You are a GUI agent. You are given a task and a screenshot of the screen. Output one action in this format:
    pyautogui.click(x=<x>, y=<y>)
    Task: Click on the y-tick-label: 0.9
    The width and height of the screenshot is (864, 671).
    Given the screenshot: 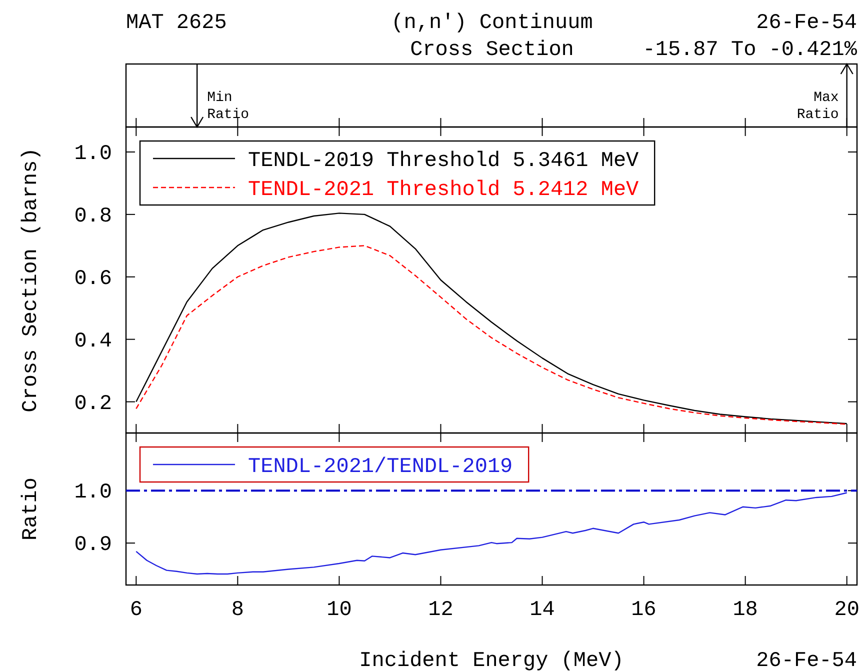 What is the action you would take?
    pyautogui.click(x=93, y=546)
    